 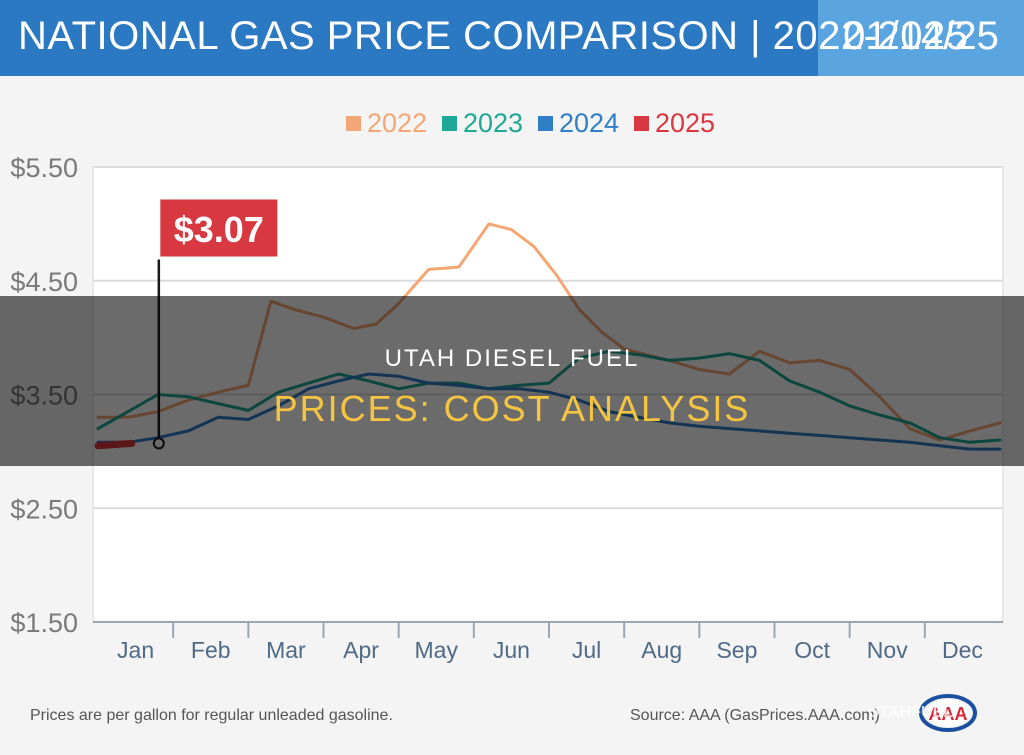 What do you see at coordinates (44, 168) in the screenshot?
I see `y-tick-label: $5.50` at bounding box center [44, 168].